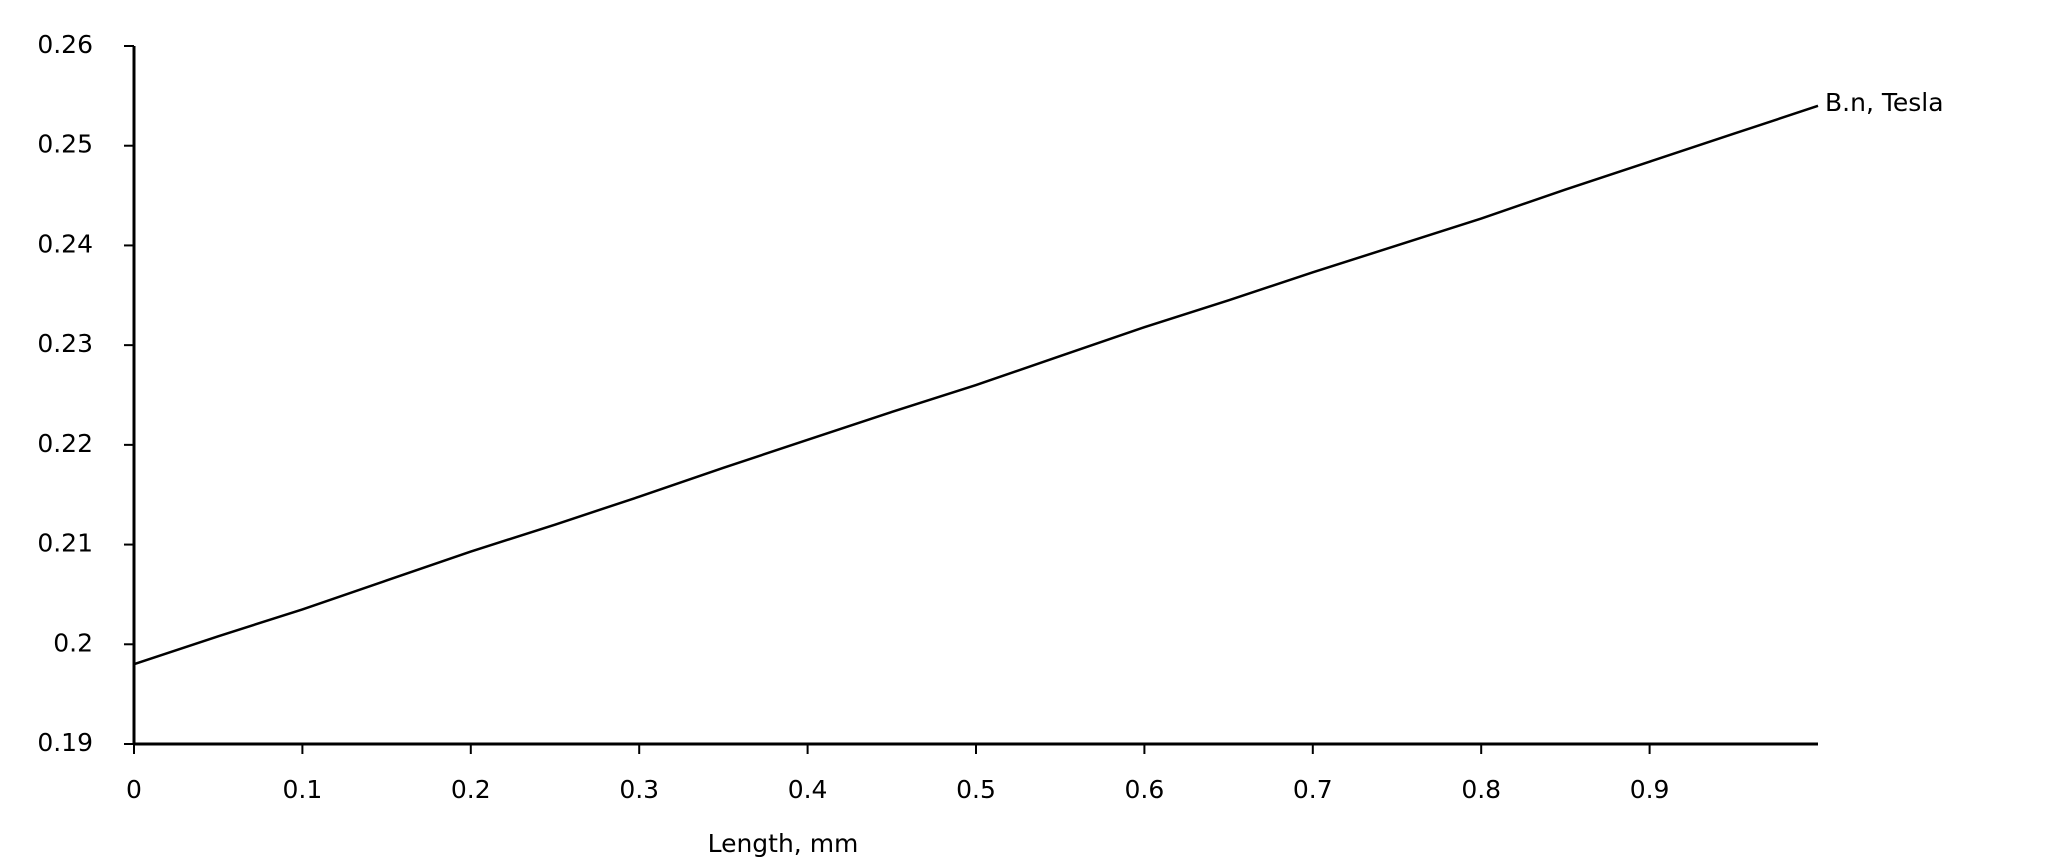  Describe the element at coordinates (65, 44) in the screenshot. I see `y-tick-label: 0.26` at that location.